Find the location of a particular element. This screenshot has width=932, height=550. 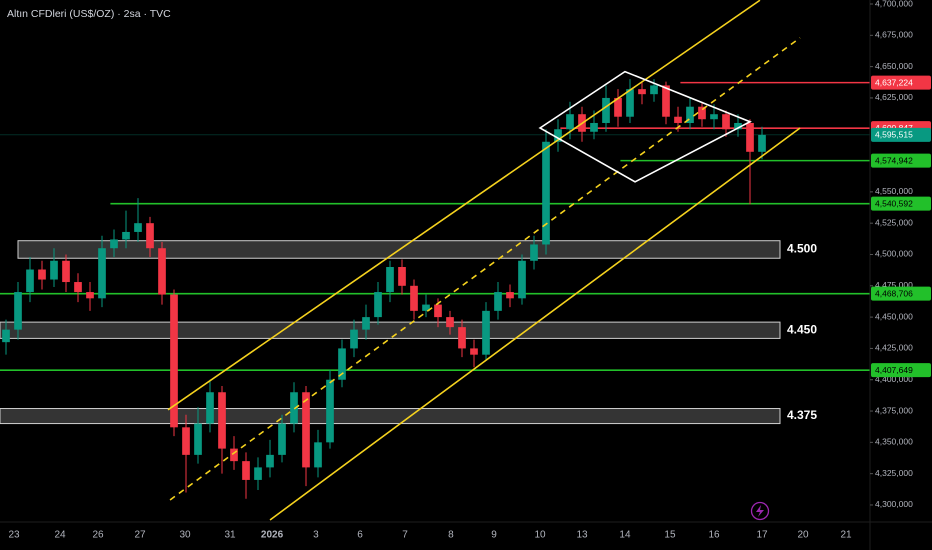

x-tick-label: 14 is located at coordinates (625, 535).